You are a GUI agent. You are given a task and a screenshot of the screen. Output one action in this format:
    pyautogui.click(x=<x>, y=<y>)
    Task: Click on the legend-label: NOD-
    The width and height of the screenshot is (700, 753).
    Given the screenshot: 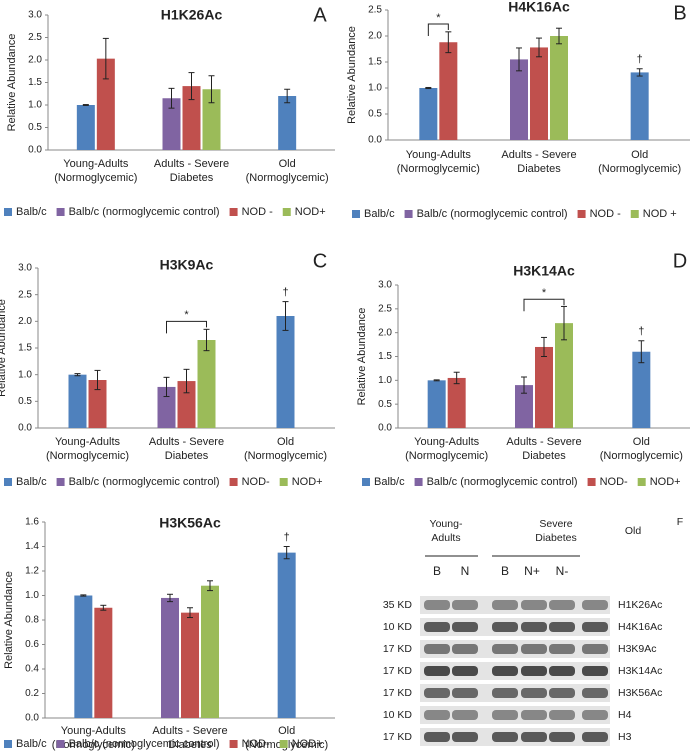 What is the action you would take?
    pyautogui.click(x=614, y=482)
    